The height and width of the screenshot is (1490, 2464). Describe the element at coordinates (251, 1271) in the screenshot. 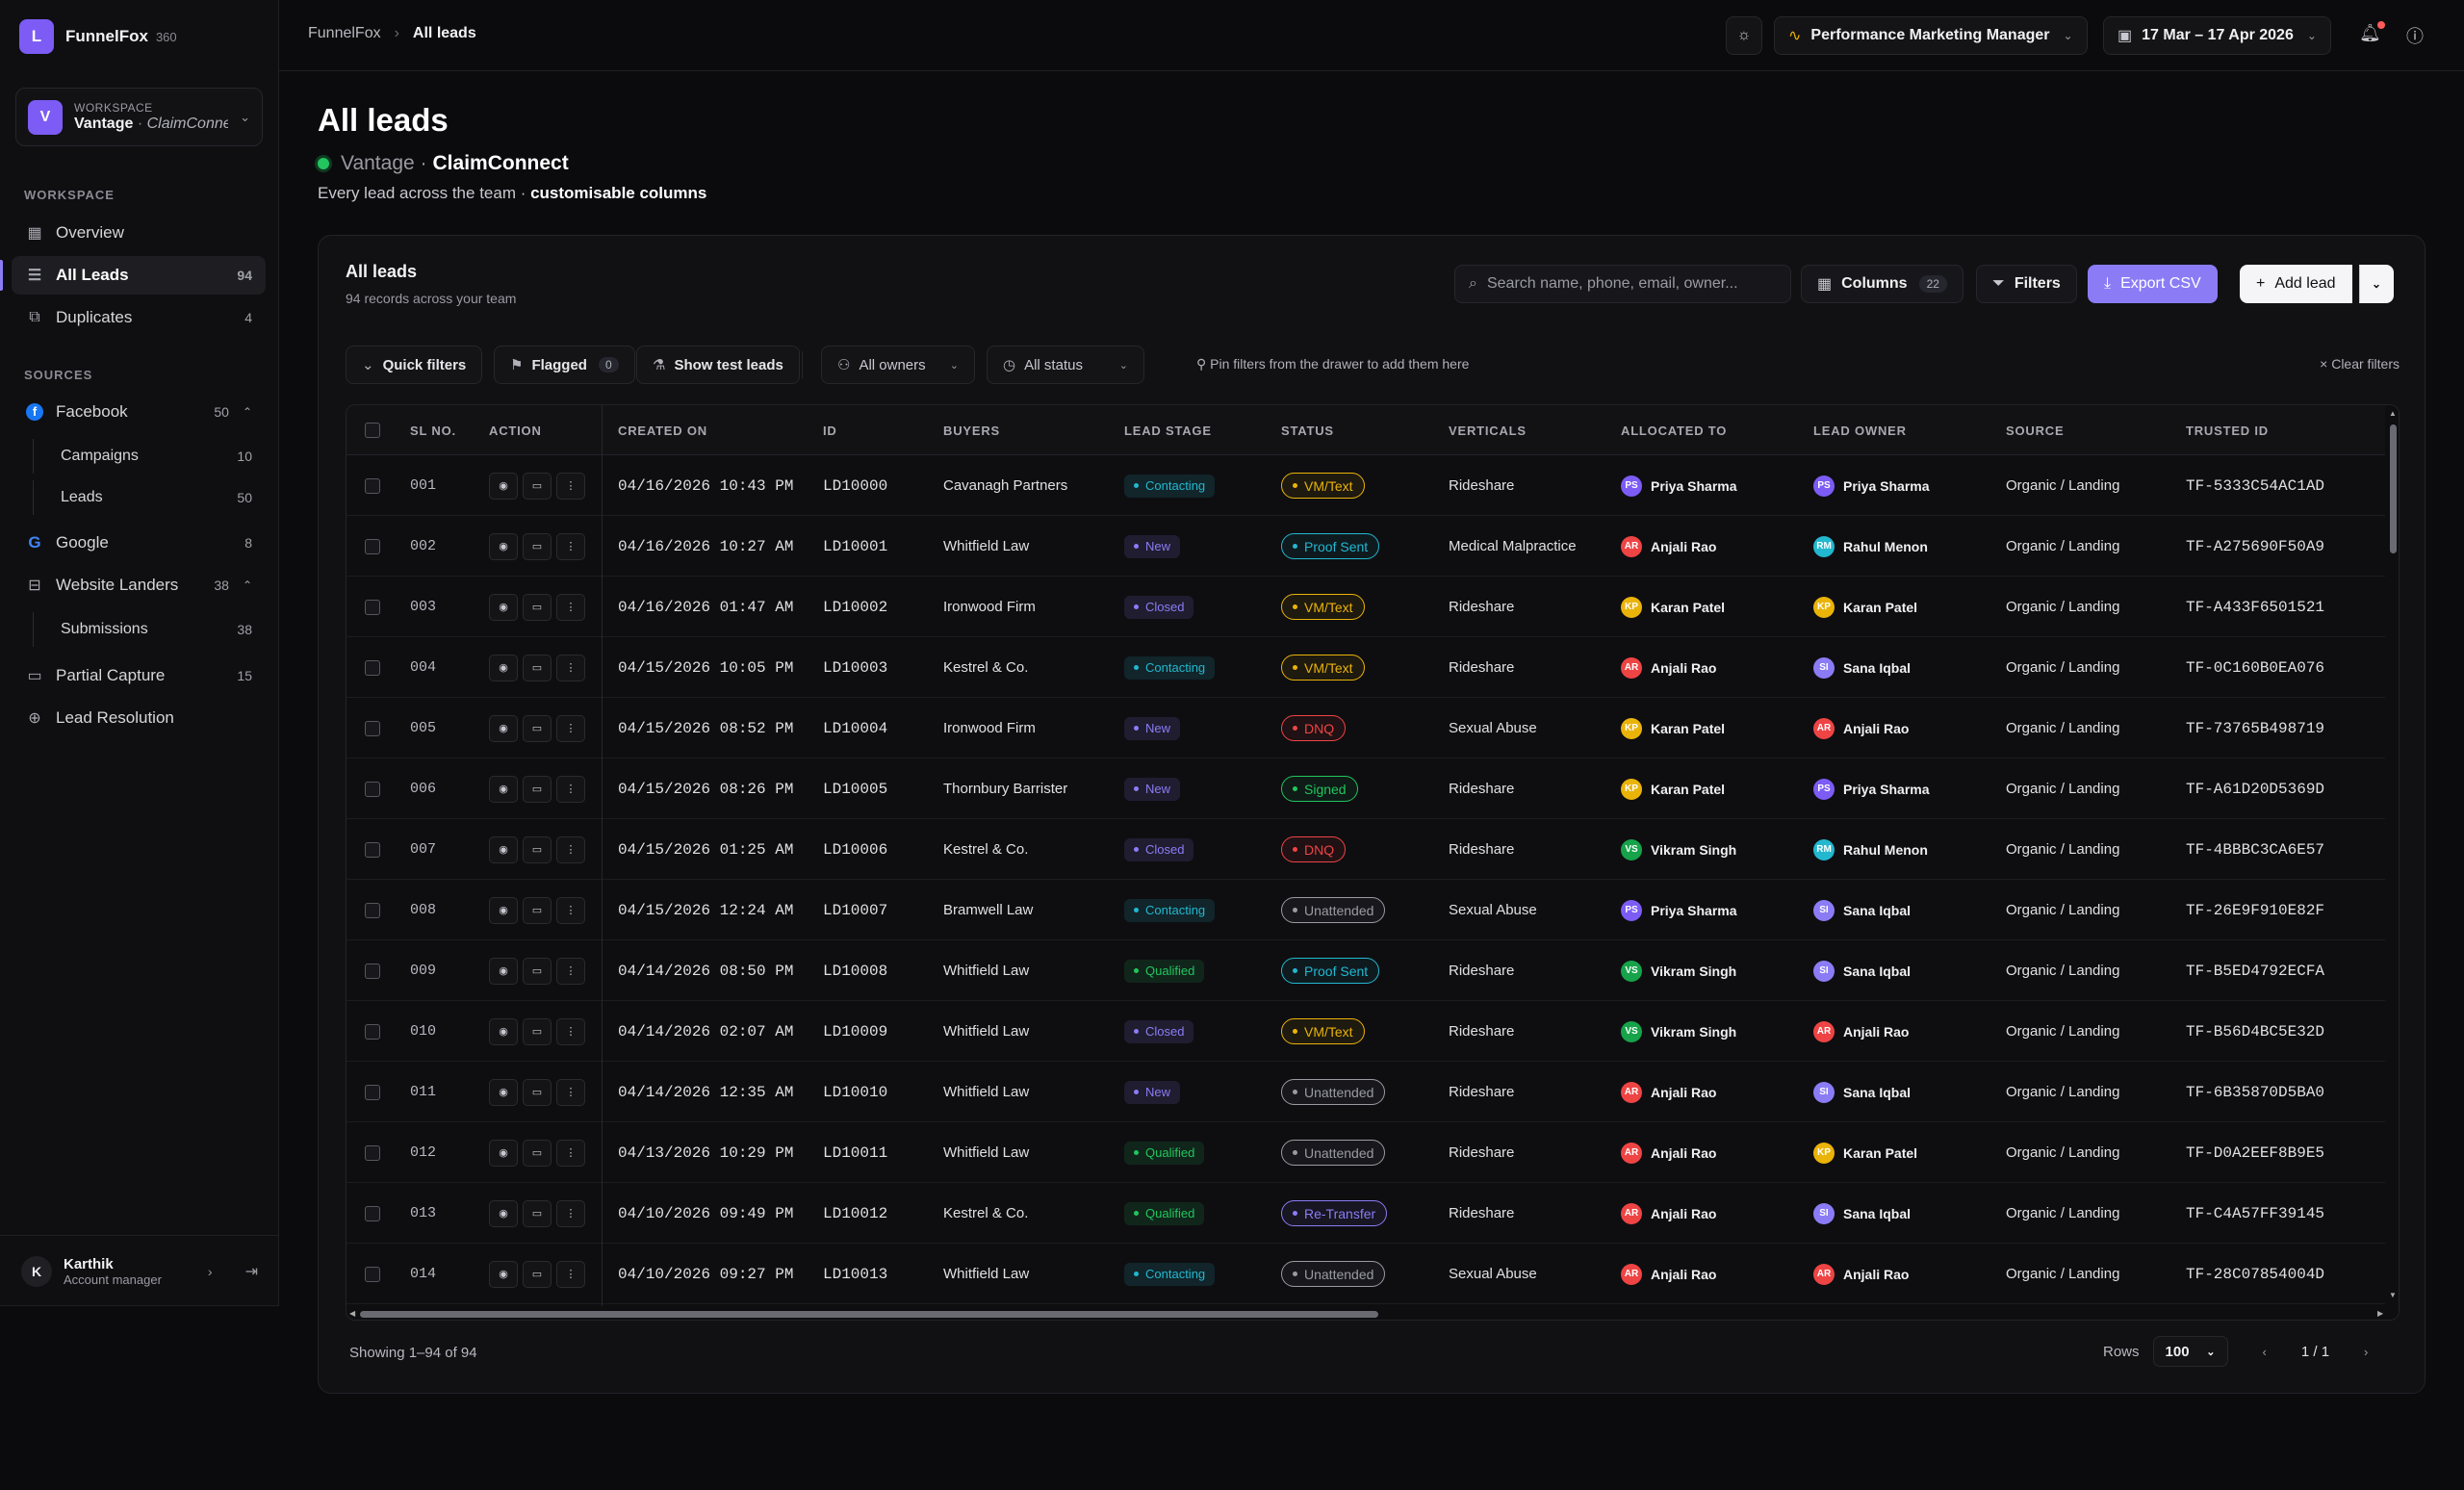

I see `logout-icon: ⇥` at that location.